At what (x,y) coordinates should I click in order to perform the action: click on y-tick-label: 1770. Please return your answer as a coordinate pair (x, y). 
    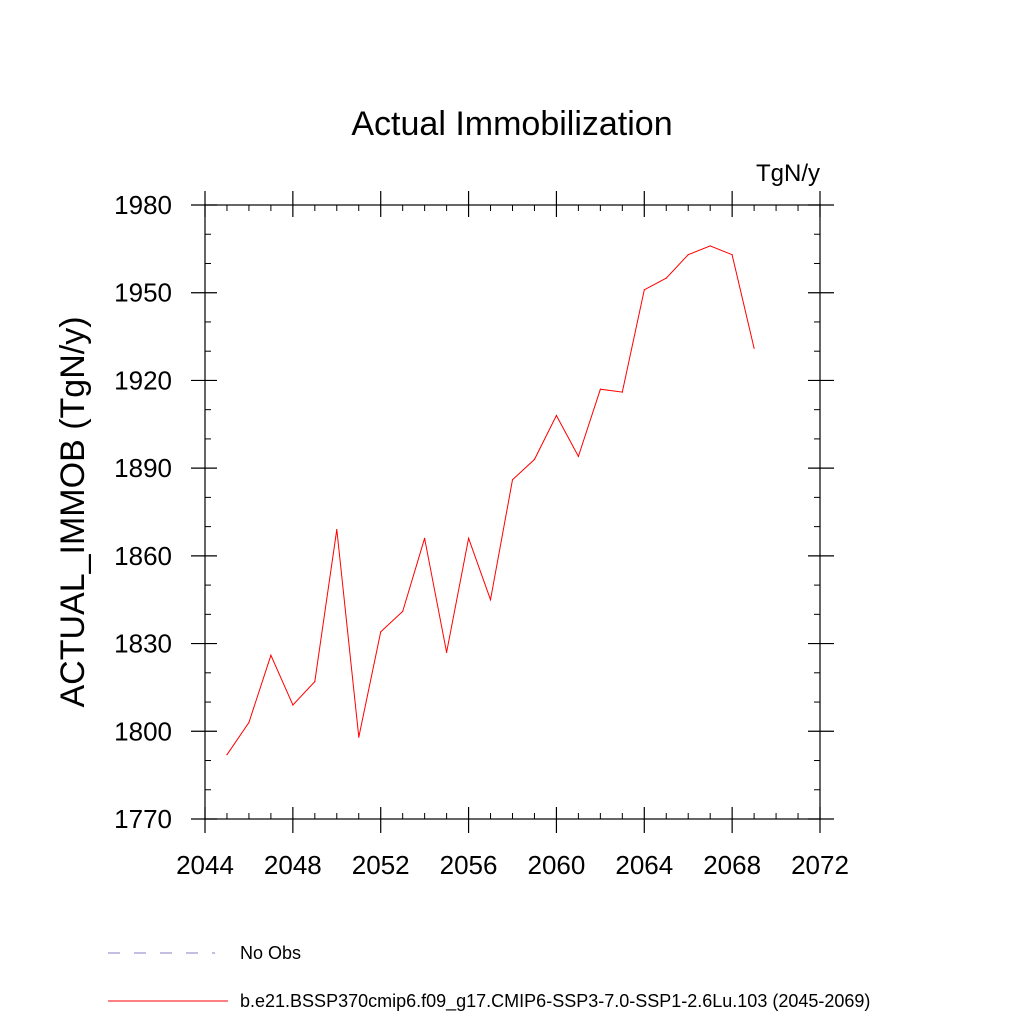
    Looking at the image, I should click on (143, 819).